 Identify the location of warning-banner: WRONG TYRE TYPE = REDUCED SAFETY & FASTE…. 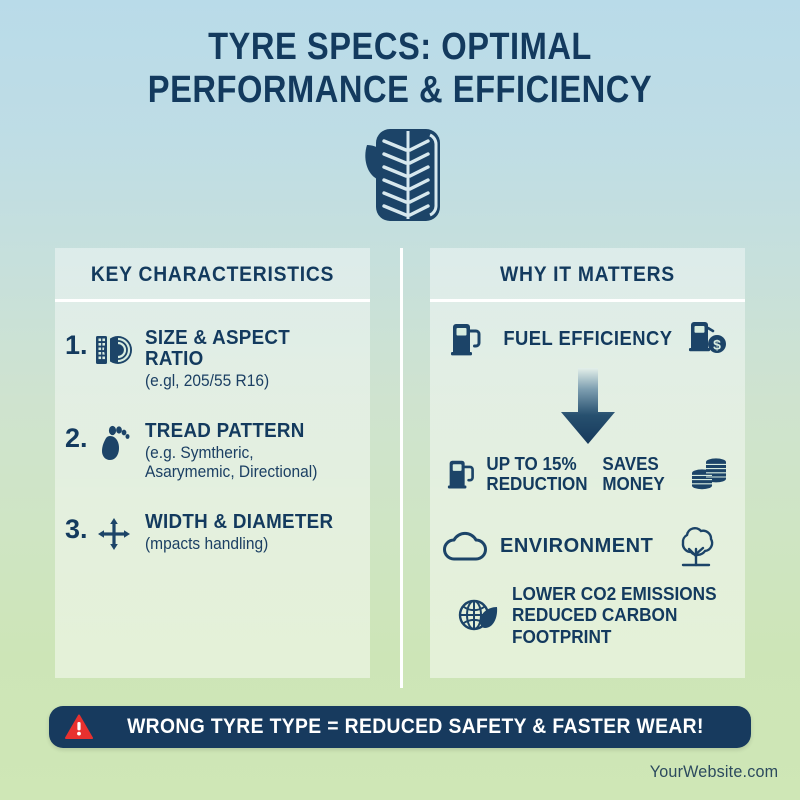
(400, 727).